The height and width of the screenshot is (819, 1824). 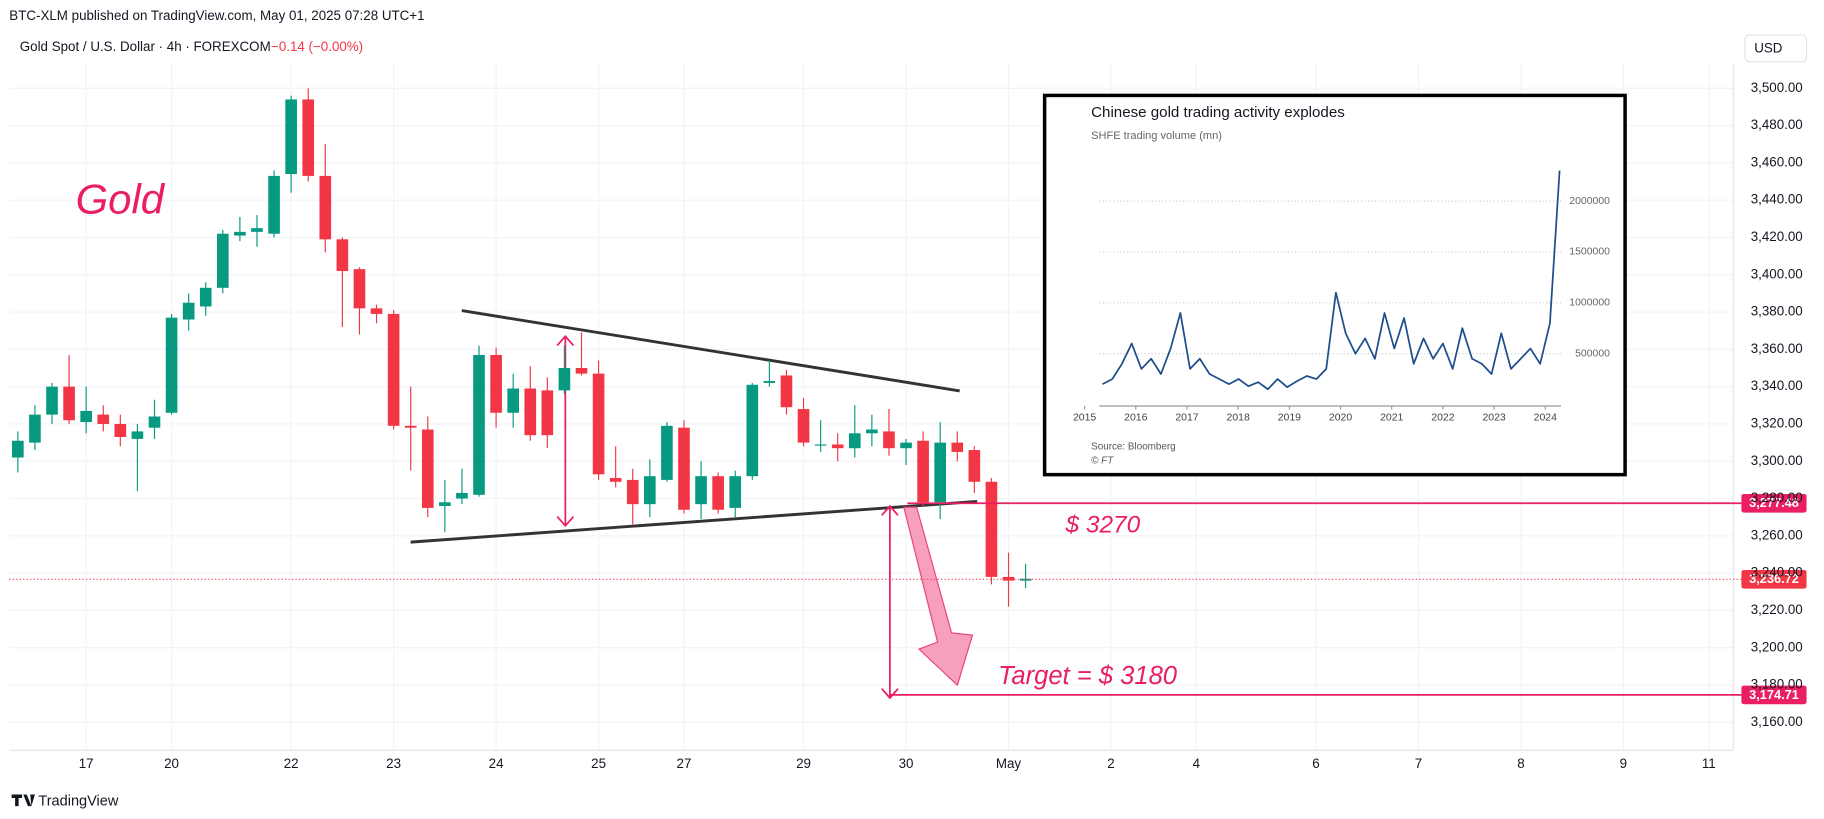 What do you see at coordinates (1777, 497) in the screenshot?
I see `y-tick-label: 3,280.00` at bounding box center [1777, 497].